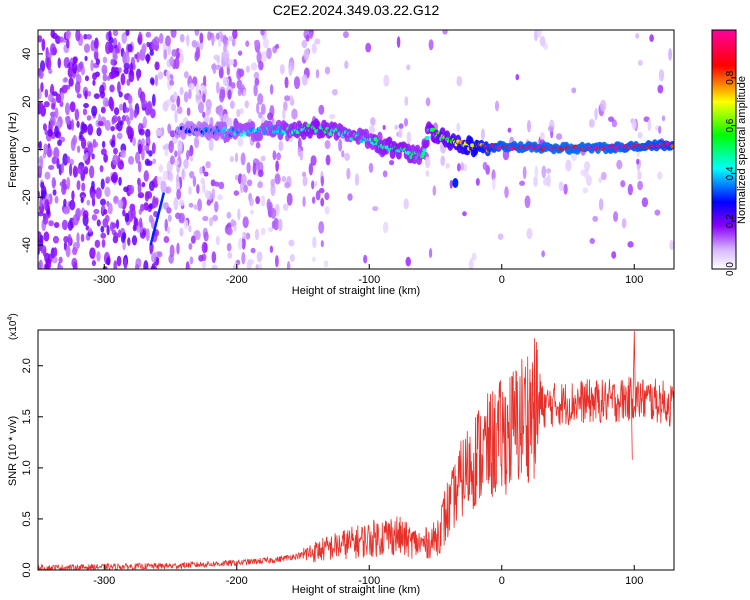 This screenshot has height=600, width=750. Describe the element at coordinates (237, 581) in the screenshot. I see `x-tick-label: -200` at that location.